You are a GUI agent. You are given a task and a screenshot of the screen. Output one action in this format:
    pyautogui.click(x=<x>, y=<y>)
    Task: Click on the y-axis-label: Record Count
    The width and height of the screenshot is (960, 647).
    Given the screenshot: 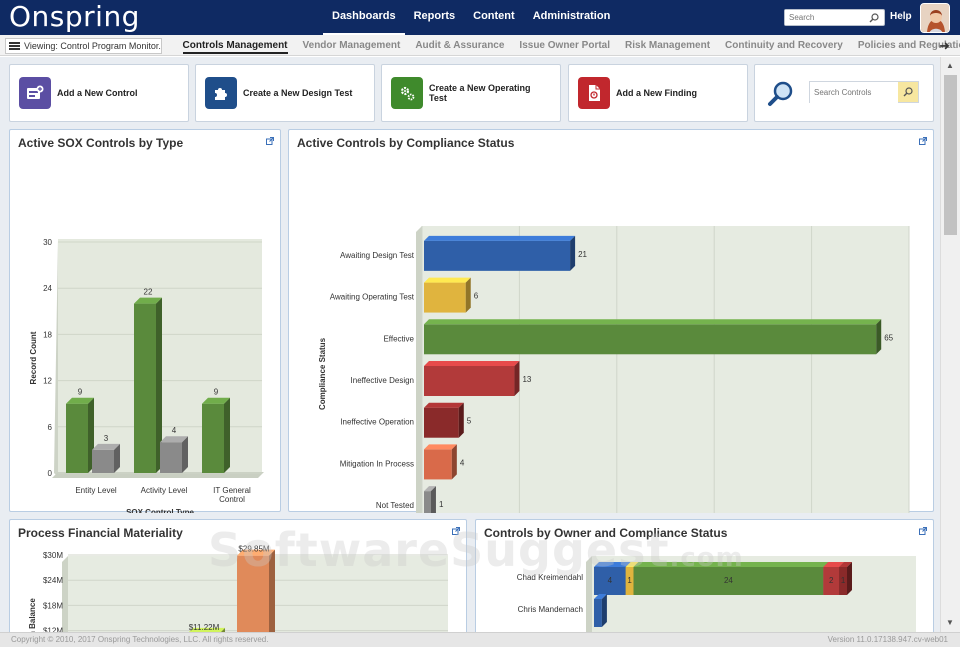 What is the action you would take?
    pyautogui.click(x=33, y=357)
    